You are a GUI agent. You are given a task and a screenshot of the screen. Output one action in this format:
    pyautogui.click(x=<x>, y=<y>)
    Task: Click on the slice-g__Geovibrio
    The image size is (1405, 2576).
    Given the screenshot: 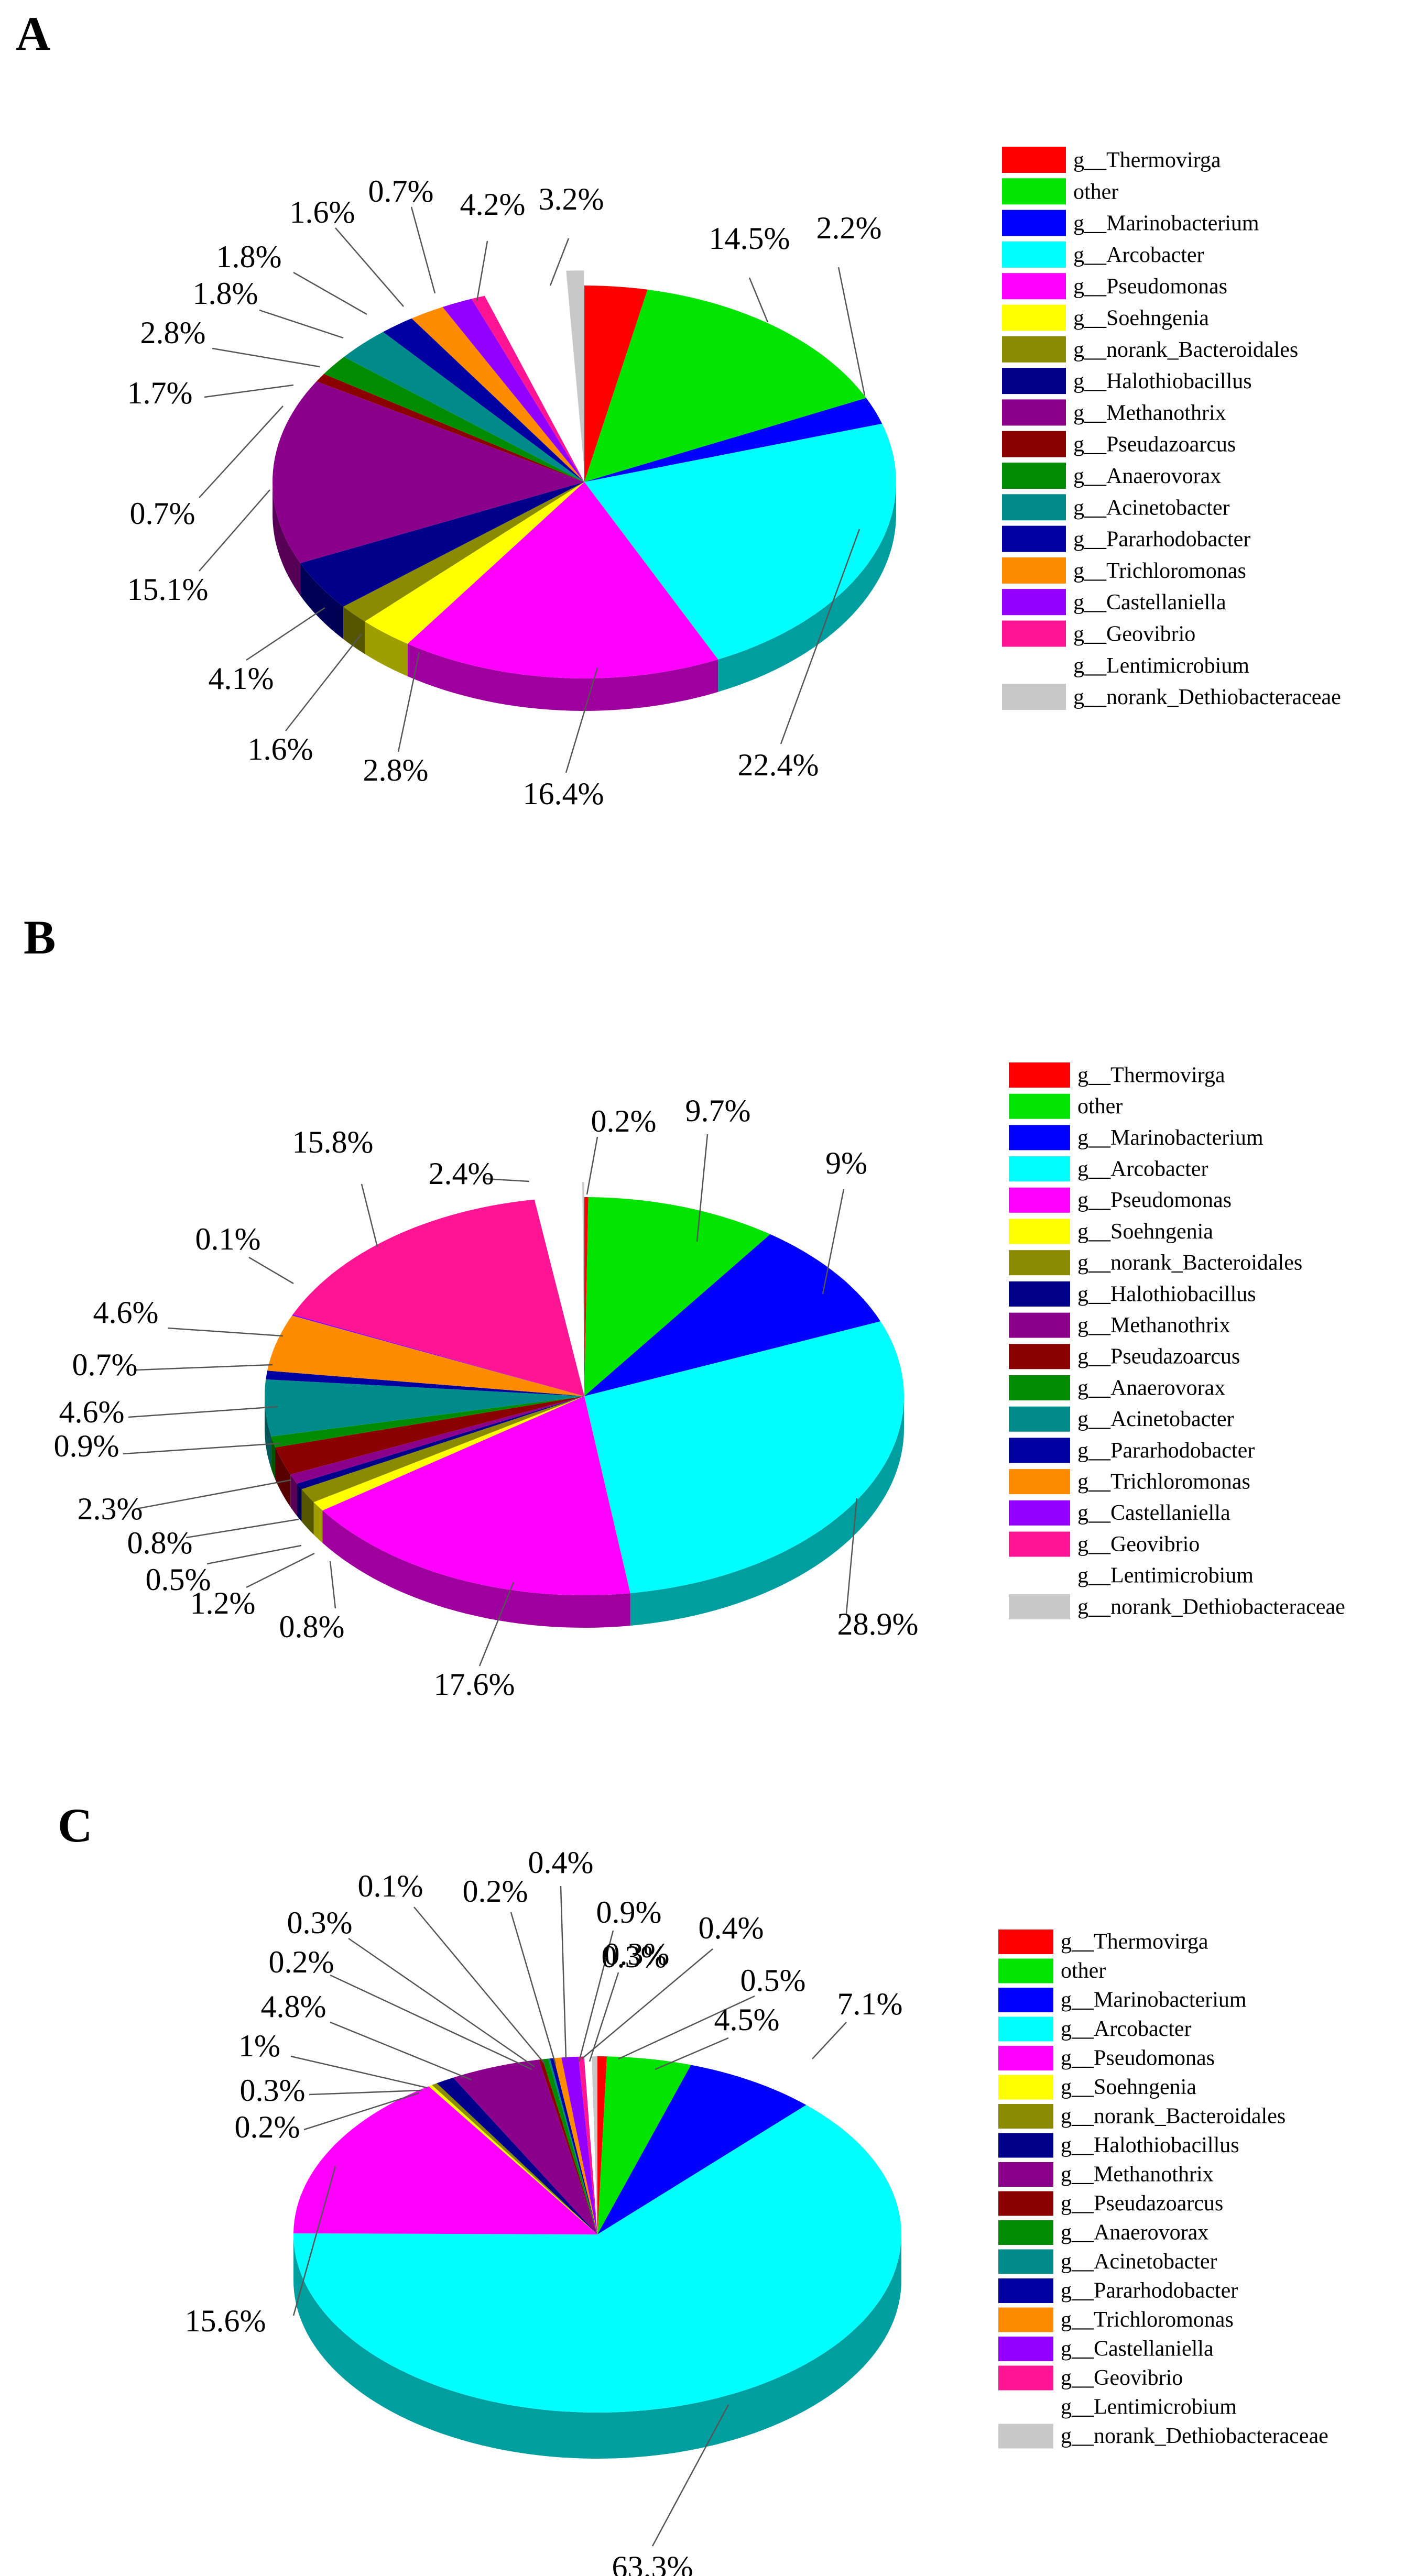 What is the action you would take?
    pyautogui.click(x=527, y=388)
    